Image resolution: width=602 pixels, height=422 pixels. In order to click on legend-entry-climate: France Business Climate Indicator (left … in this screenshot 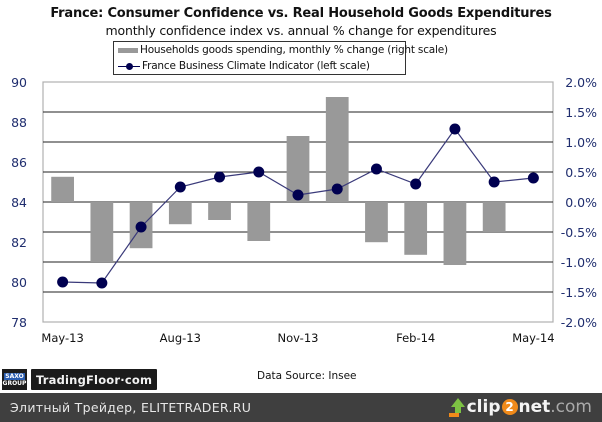, I will do `click(244, 66)`.